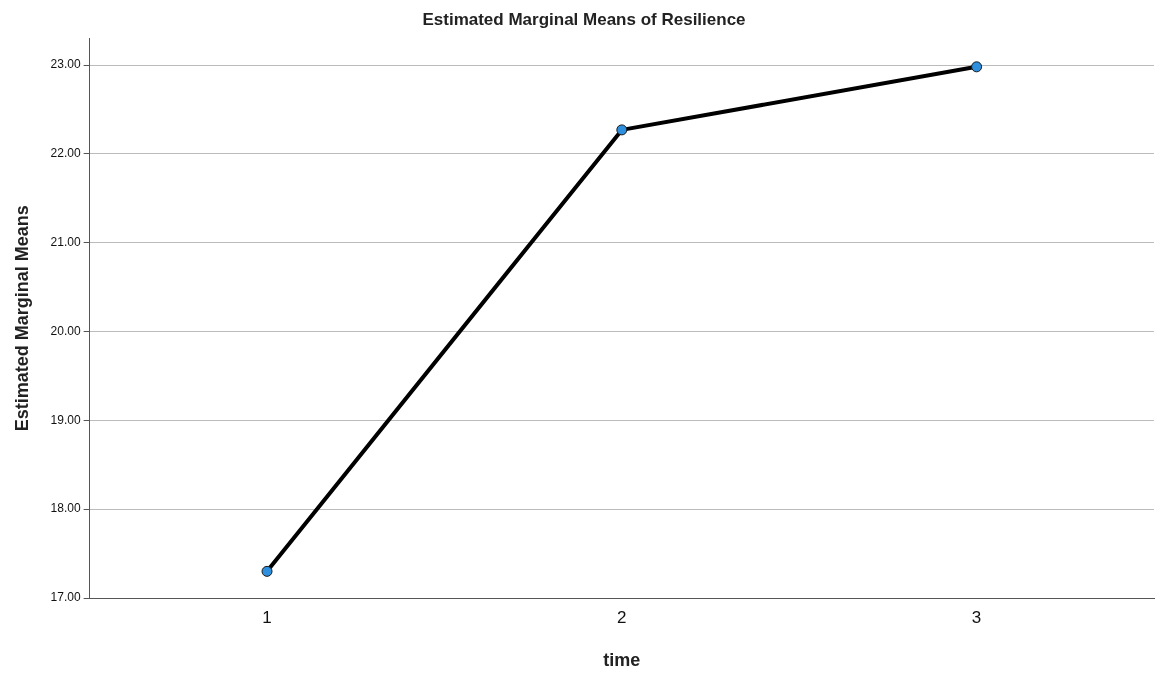 The height and width of the screenshot is (684, 1168). What do you see at coordinates (622, 617) in the screenshot?
I see `x-tick-label: 2` at bounding box center [622, 617].